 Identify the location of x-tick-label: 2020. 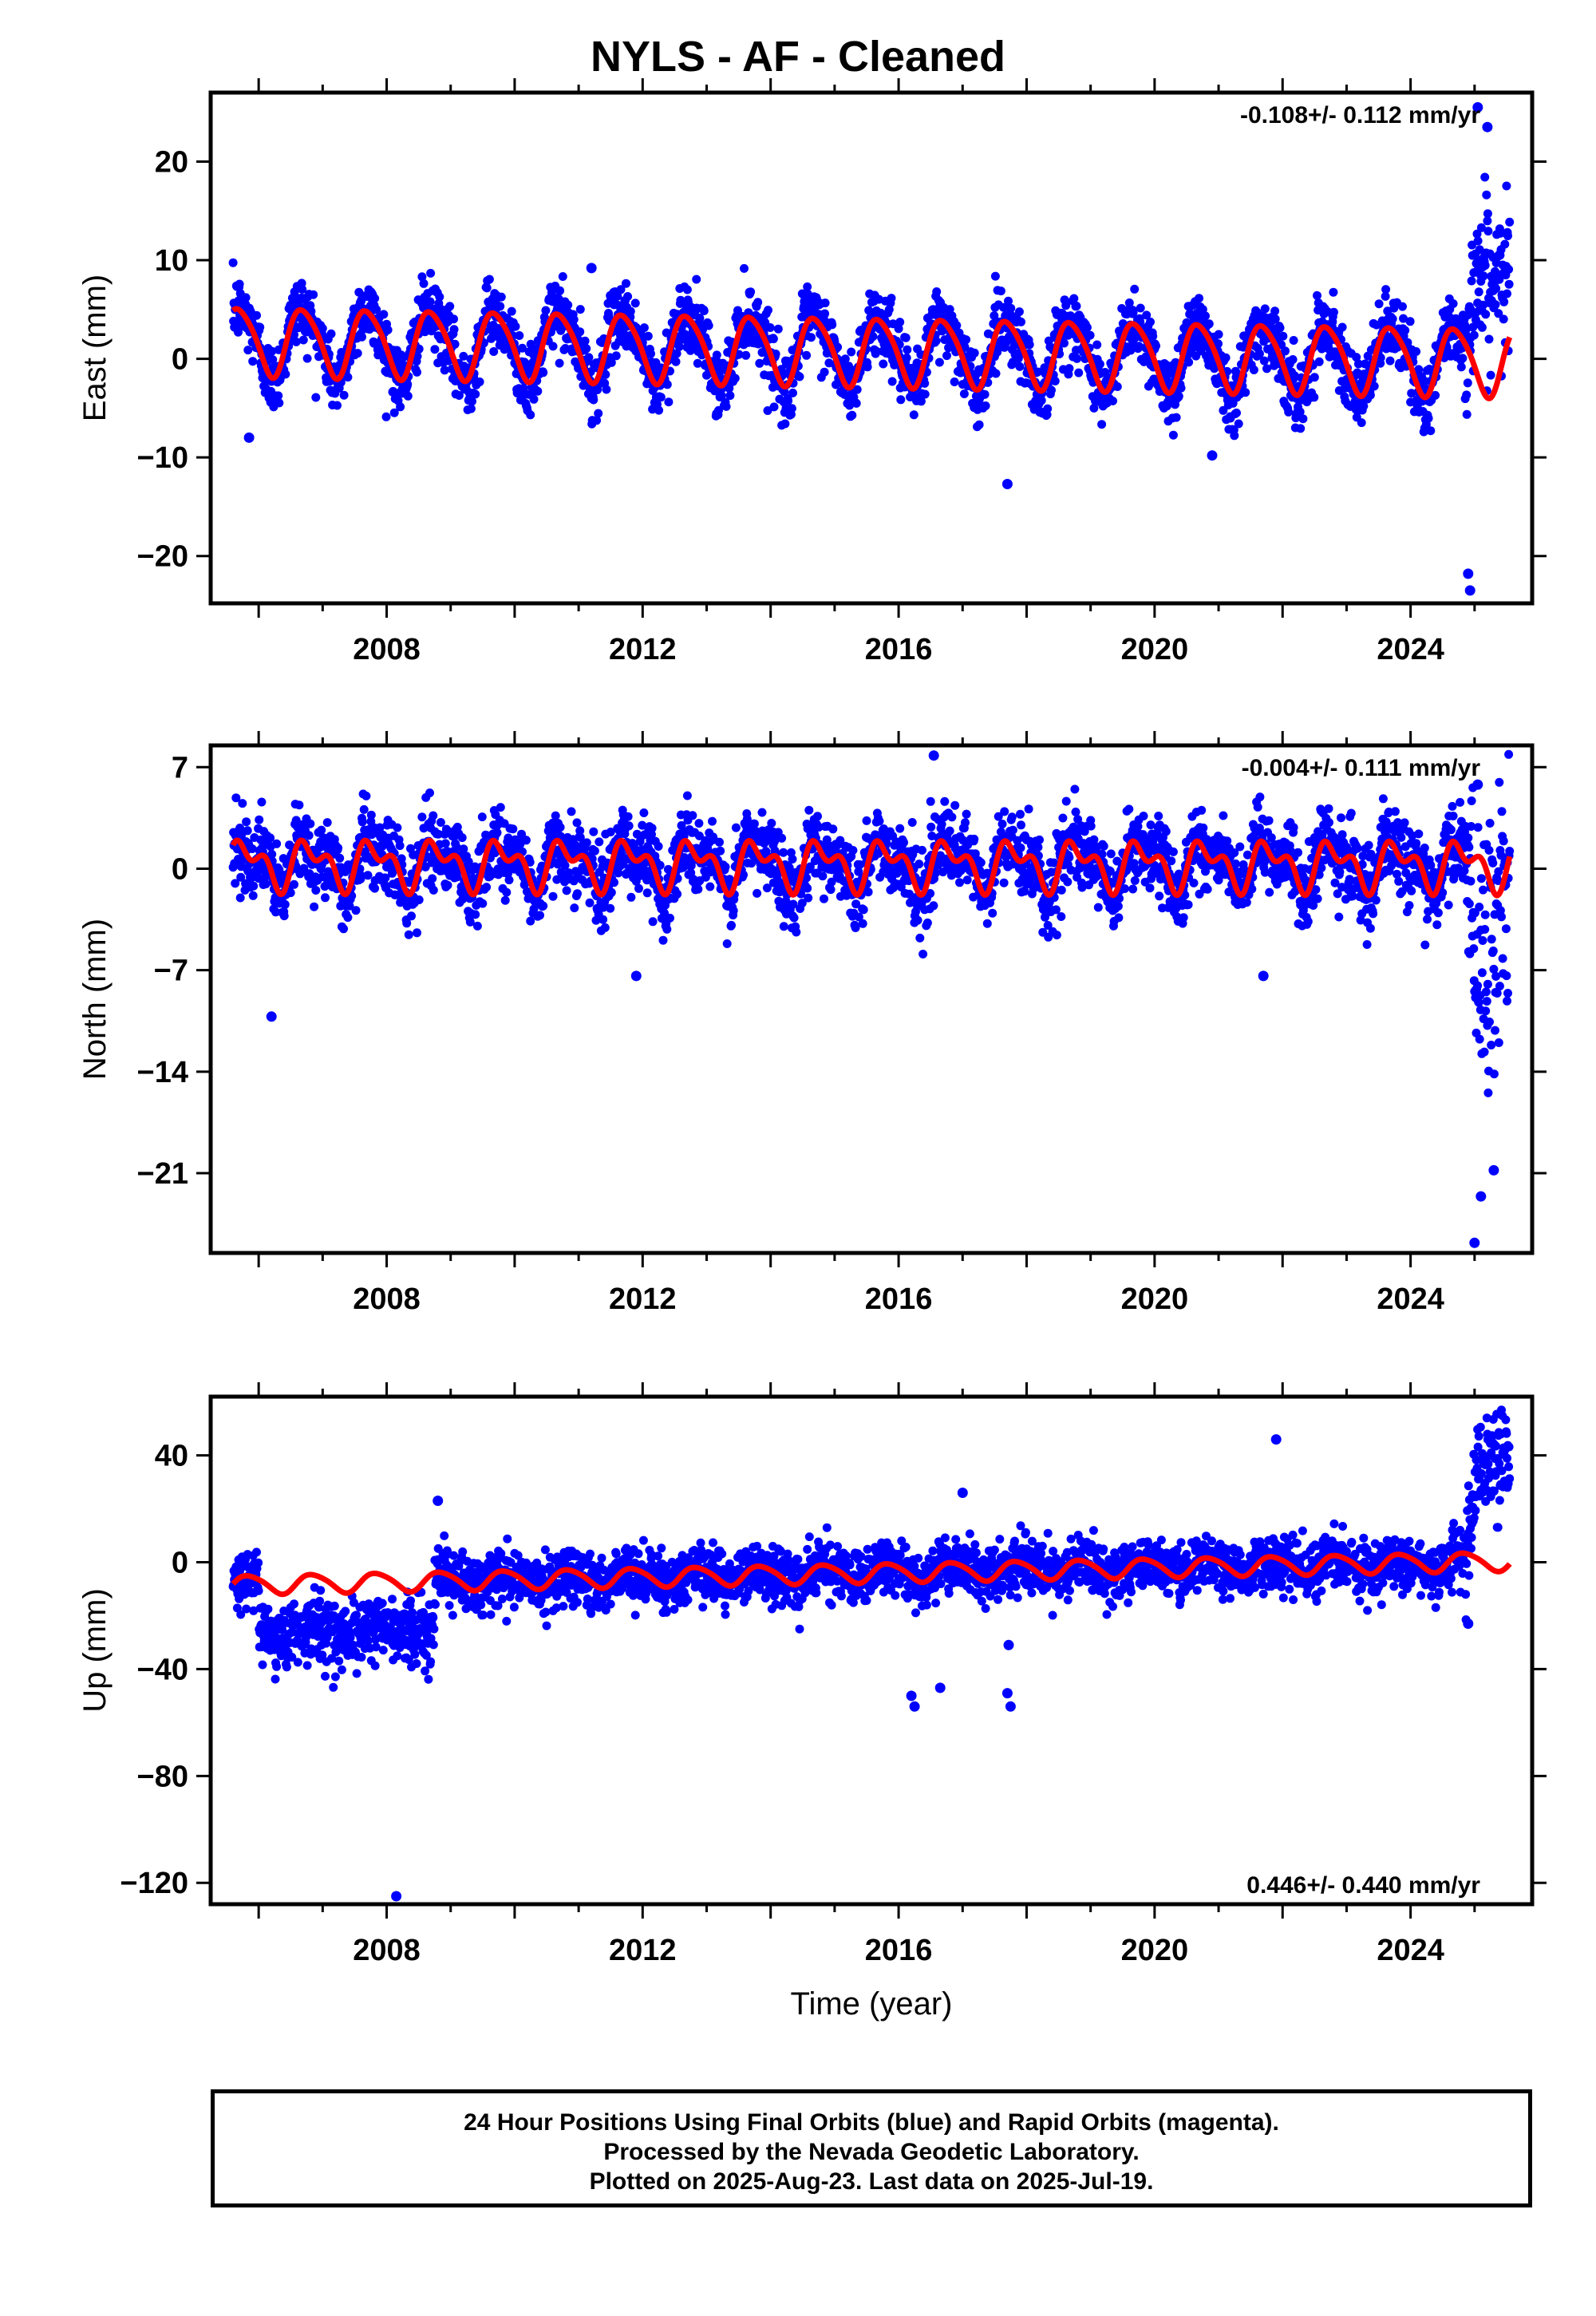
(1155, 649).